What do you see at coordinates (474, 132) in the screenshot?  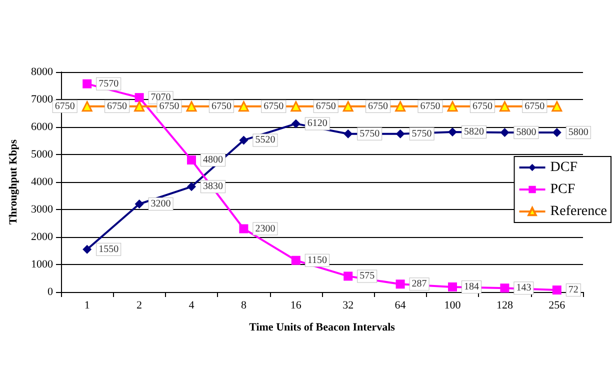 I see `data-label: 5820` at bounding box center [474, 132].